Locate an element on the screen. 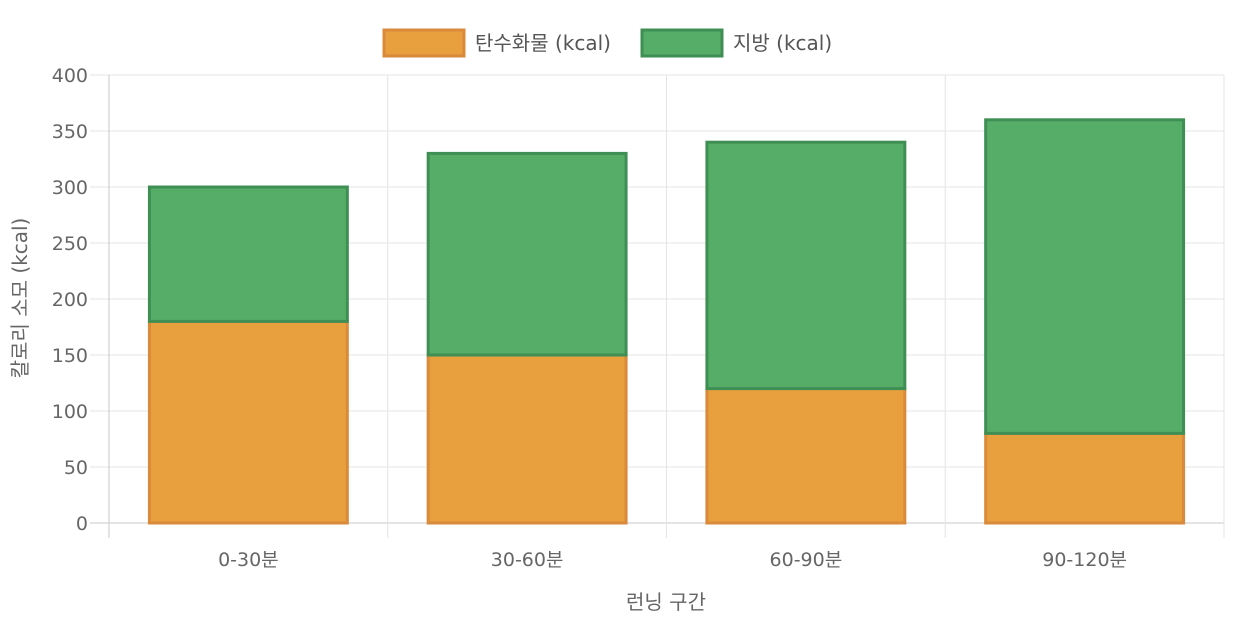 This screenshot has height=626, width=1244. y-tick-label: 300 is located at coordinates (70, 188).